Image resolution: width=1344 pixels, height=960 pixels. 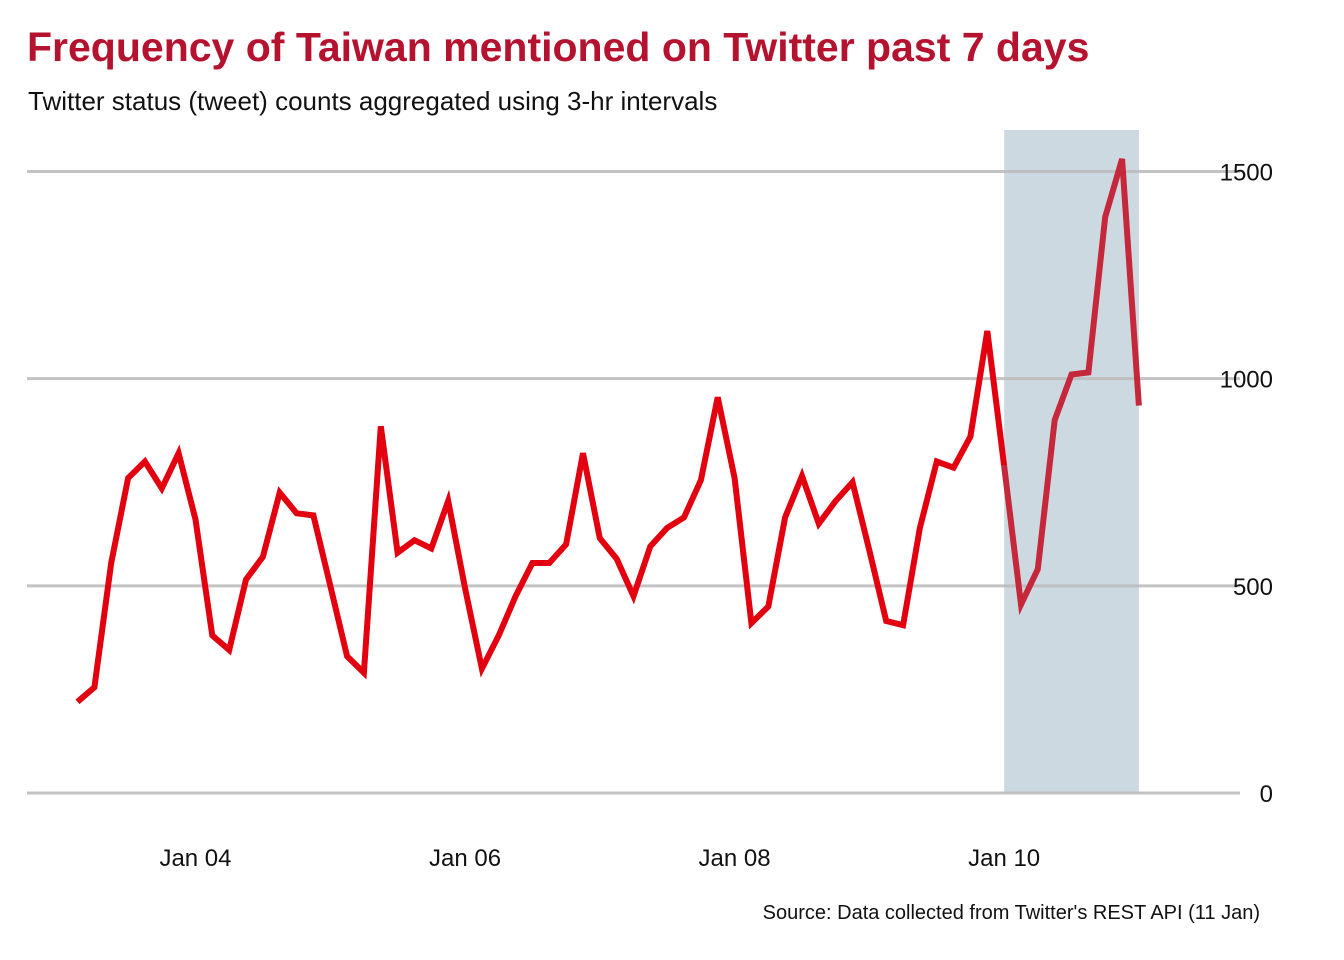 I want to click on y-tick-label: 0, so click(x=1266, y=794).